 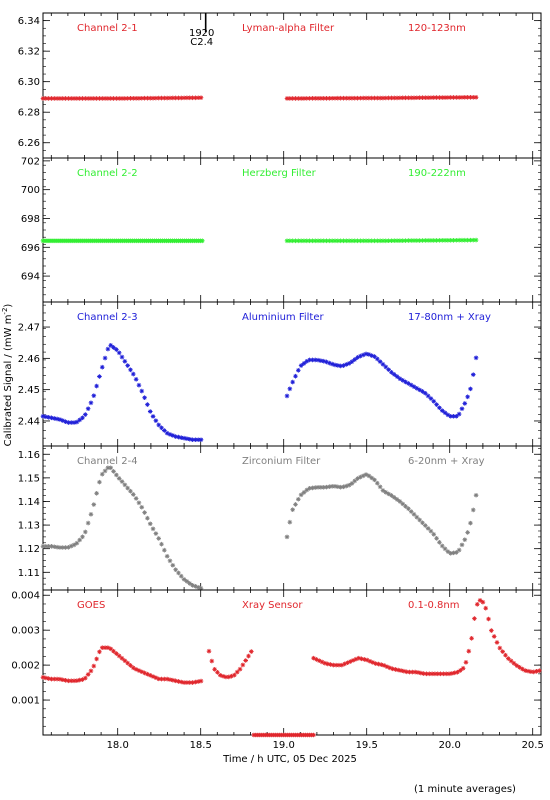 What do you see at coordinates (29, 52) in the screenshot?
I see `y-tick-label: 6.32` at bounding box center [29, 52].